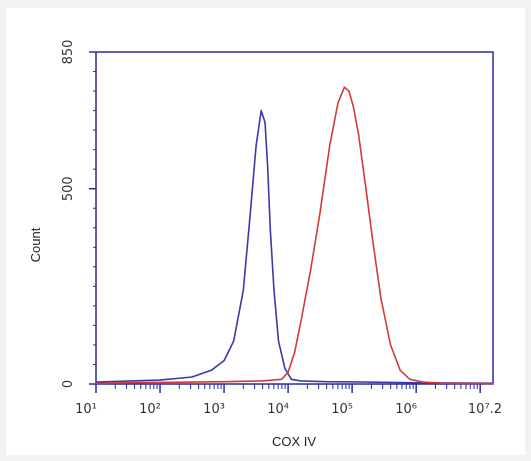  I want to click on x-tick-label: 10⁷.2, so click(485, 409).